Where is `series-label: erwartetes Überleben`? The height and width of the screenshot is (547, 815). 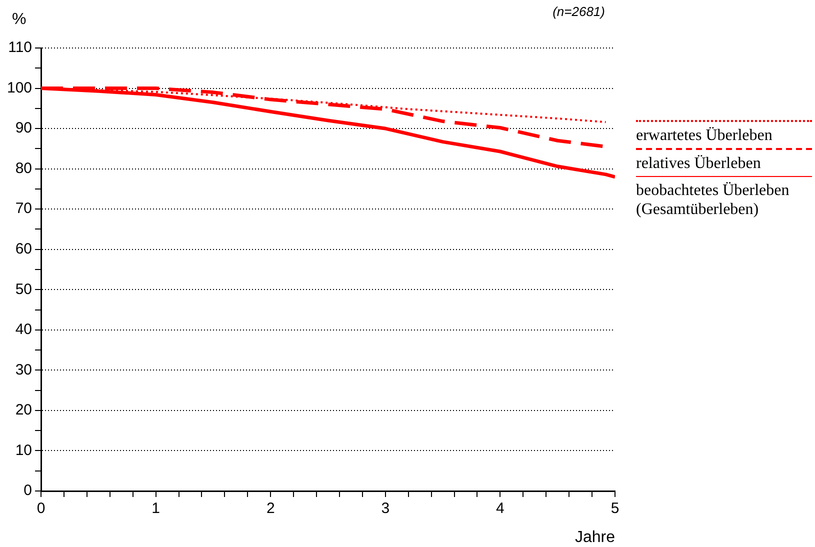 series-label: erwartetes Überleben is located at coordinates (705, 135).